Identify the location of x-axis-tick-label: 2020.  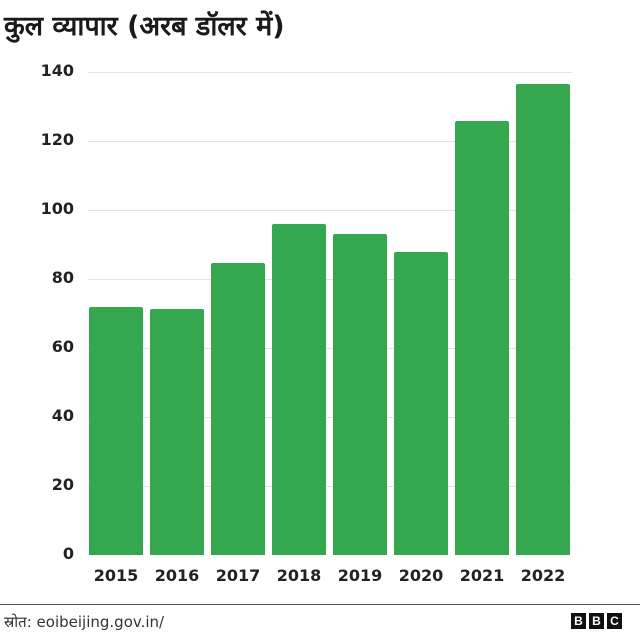
(421, 575).